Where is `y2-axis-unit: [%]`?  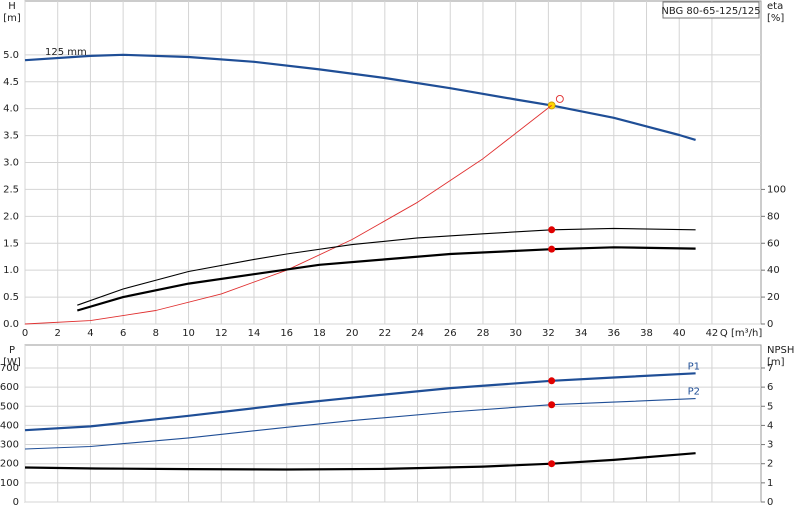
y2-axis-unit: [%] is located at coordinates (775, 18).